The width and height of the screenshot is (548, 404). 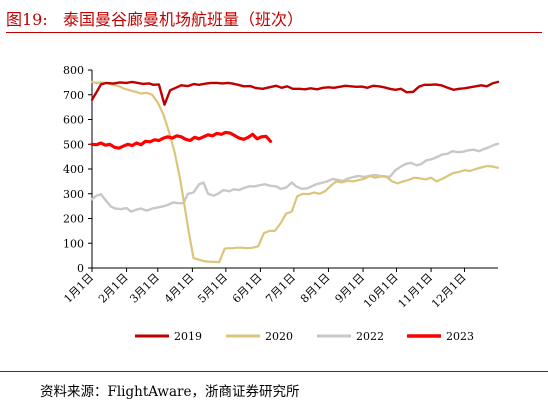 I want to click on title-bar: 图19: 泰国曼谷廊曼机场航班量（班次）, so click(x=274, y=18).